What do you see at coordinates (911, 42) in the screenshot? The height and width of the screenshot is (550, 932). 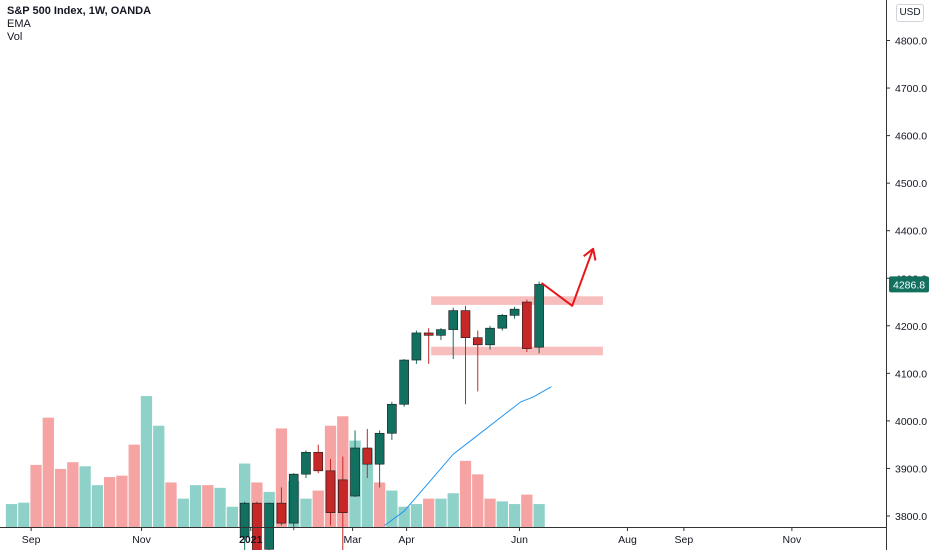 I see `y-tick-label: 4800.0` at bounding box center [911, 42].